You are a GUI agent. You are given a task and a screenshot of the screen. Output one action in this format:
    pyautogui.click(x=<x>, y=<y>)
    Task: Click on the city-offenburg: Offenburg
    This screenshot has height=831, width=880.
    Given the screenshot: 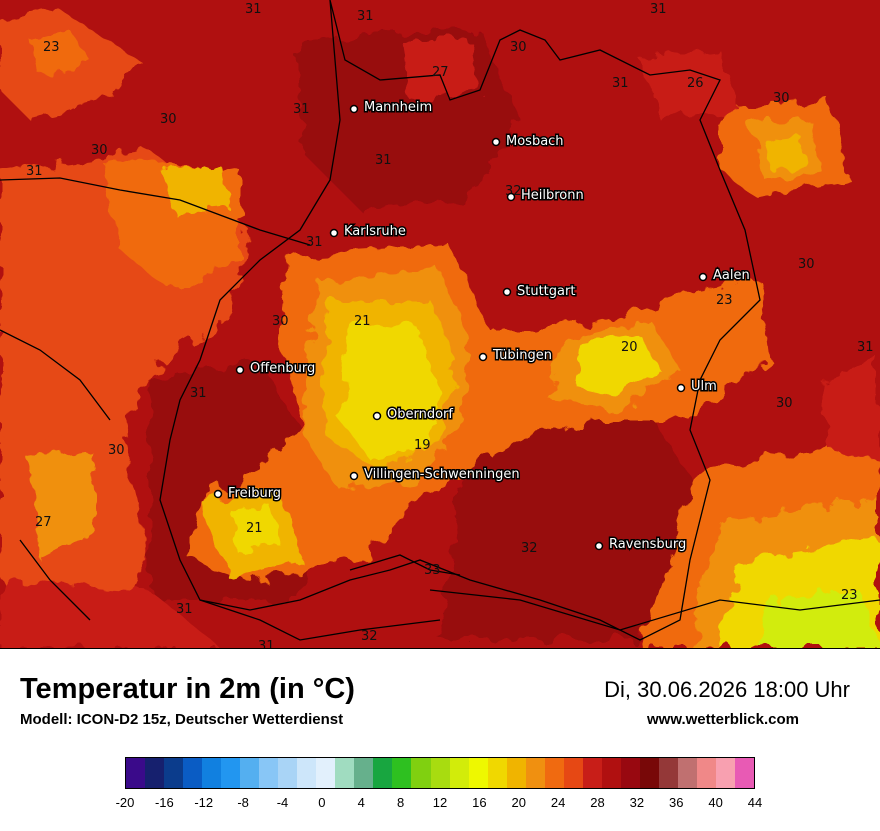 What is the action you would take?
    pyautogui.click(x=276, y=369)
    